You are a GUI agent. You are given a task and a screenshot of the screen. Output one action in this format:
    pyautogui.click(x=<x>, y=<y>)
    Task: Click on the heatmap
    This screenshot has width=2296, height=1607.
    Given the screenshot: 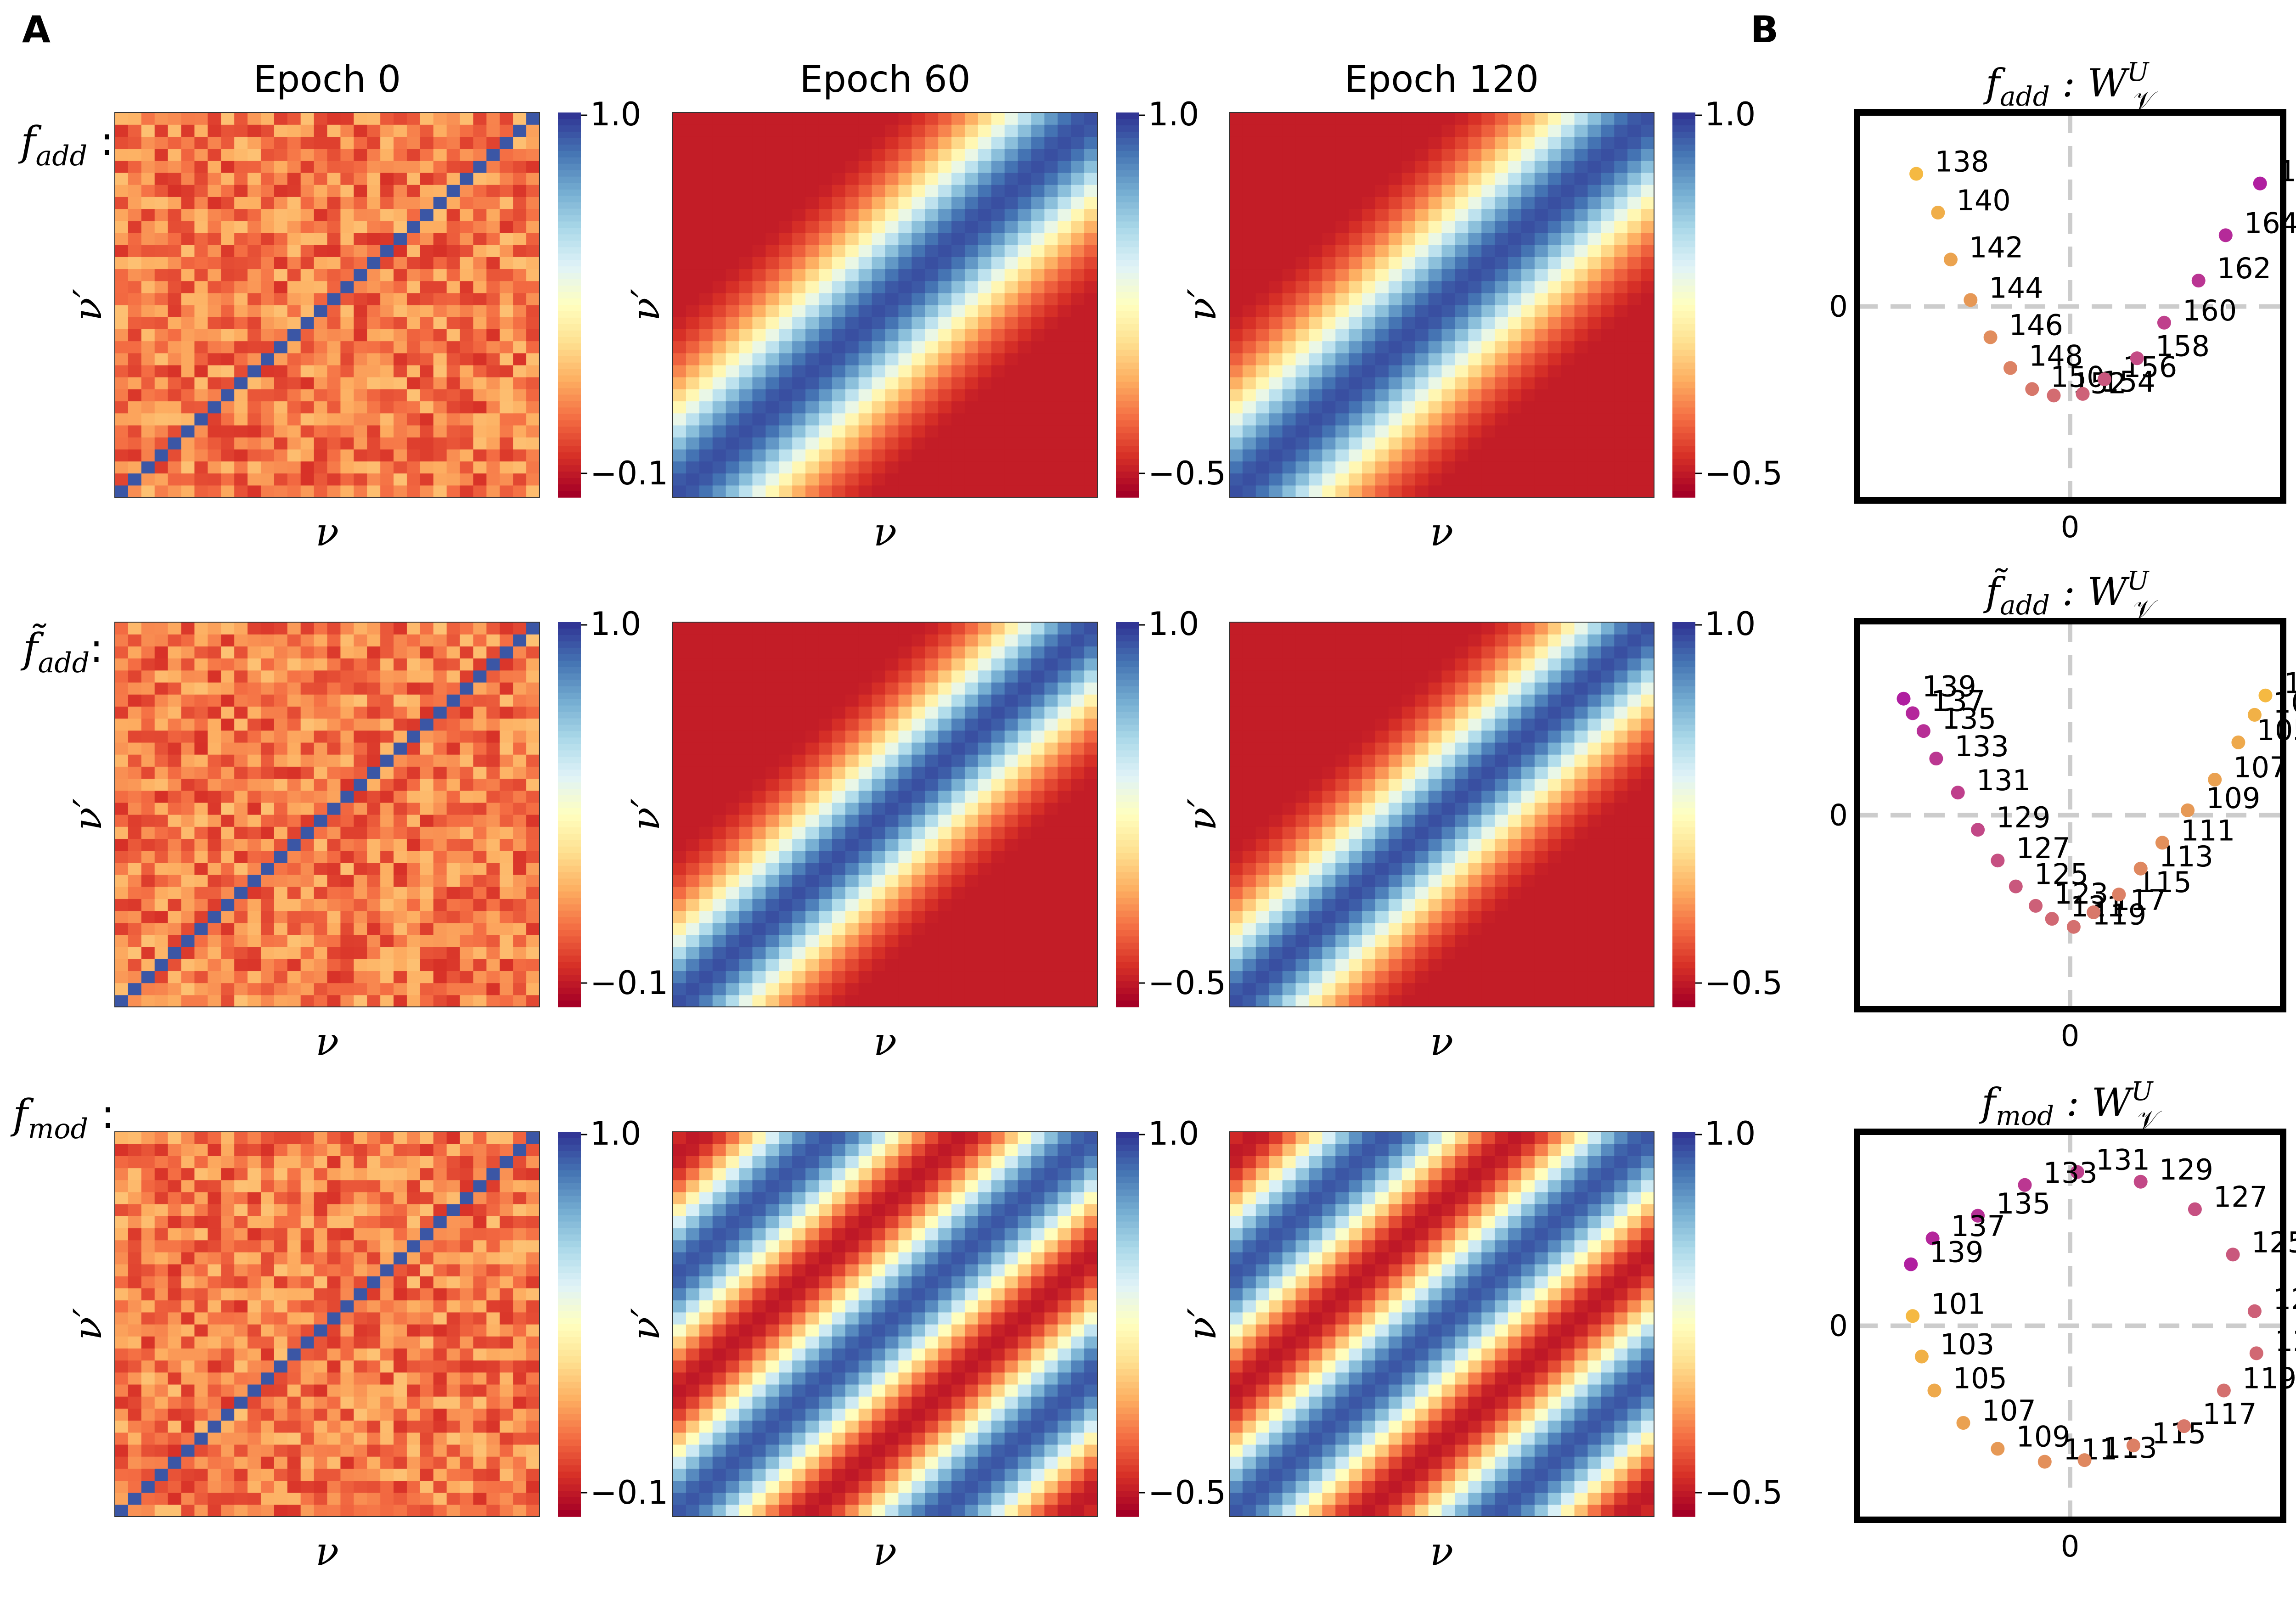 What is the action you would take?
    pyautogui.click(x=885, y=305)
    